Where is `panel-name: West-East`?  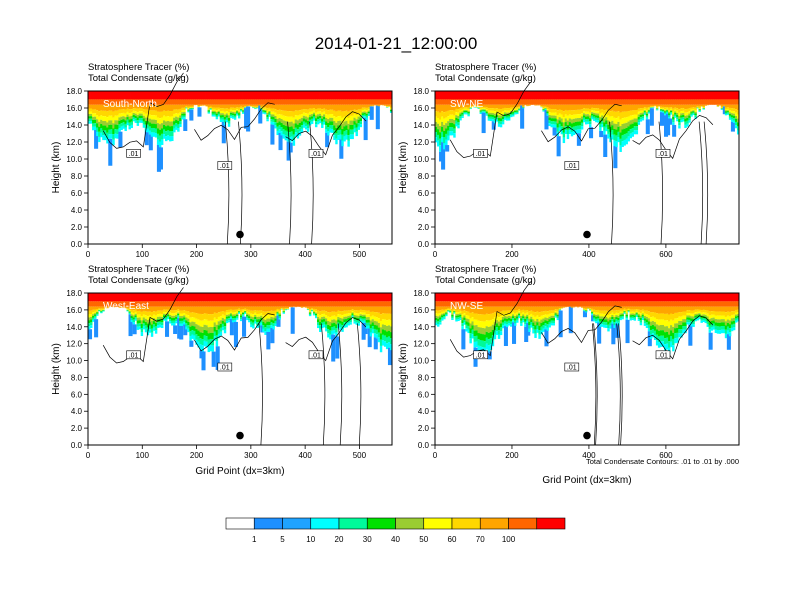
panel-name: West-East is located at coordinates (126, 306).